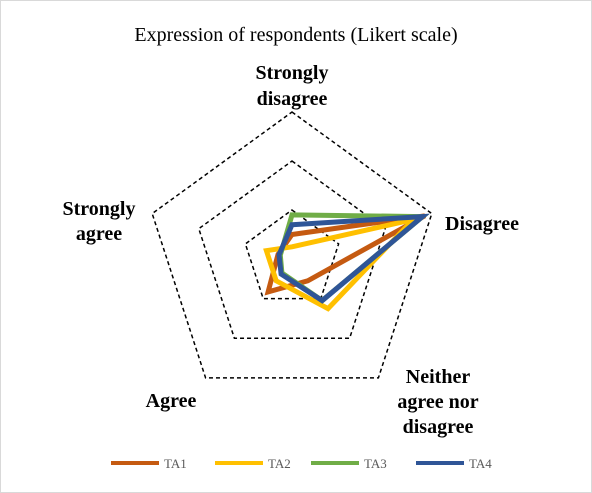 This screenshot has width=592, height=493. I want to click on legend-item-ta4: TA4, so click(454, 463).